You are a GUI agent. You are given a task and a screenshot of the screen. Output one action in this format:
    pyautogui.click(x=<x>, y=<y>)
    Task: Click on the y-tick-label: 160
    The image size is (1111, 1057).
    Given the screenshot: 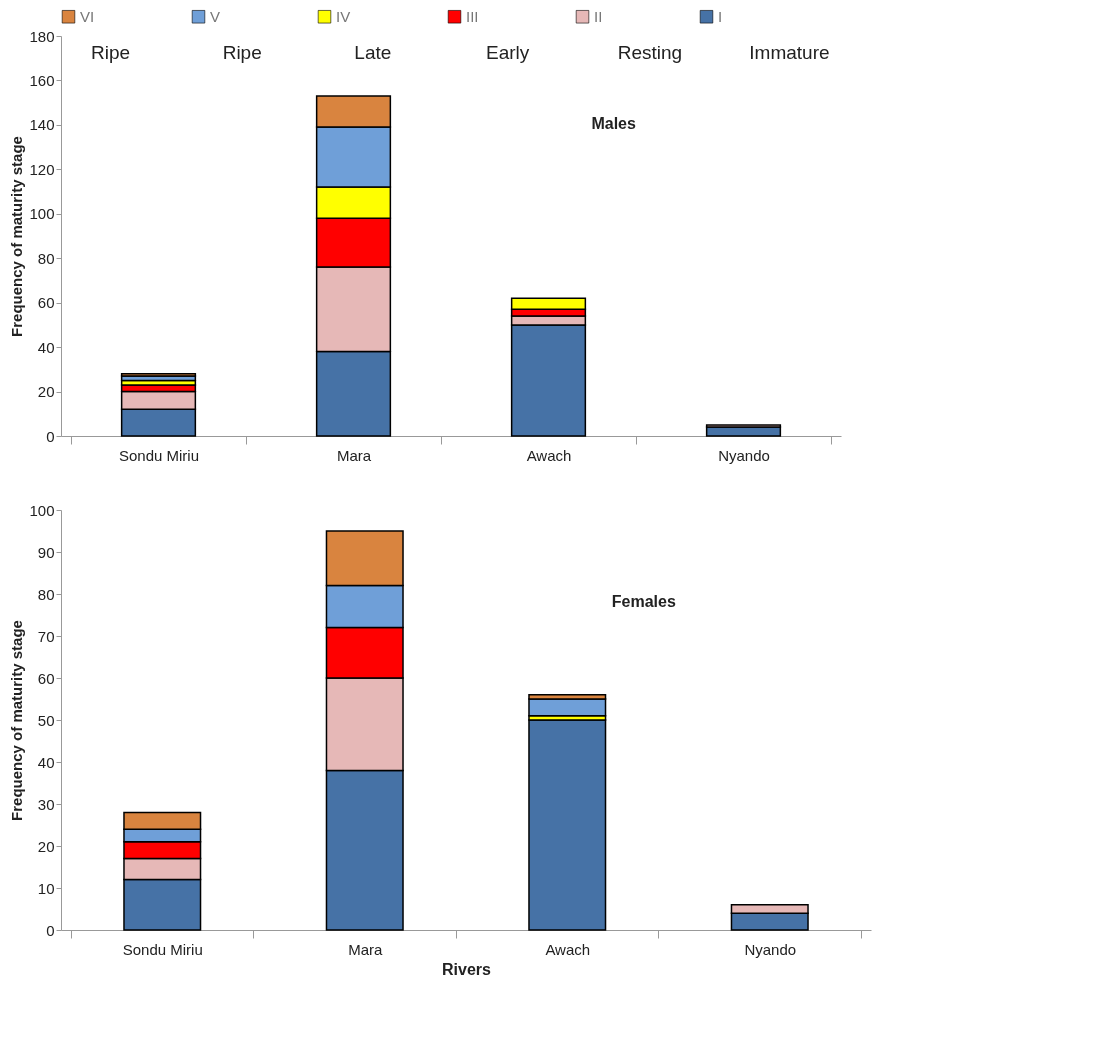 What is the action you would take?
    pyautogui.click(x=42, y=80)
    